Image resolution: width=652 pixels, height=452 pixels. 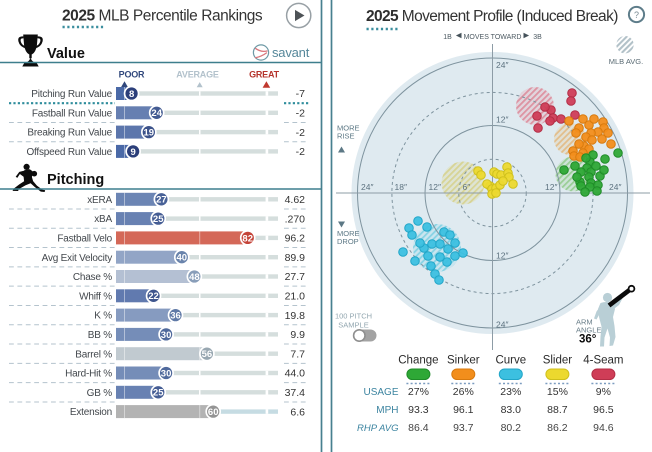 What do you see at coordinates (558, 361) in the screenshot?
I see `svg-text: Slider` at bounding box center [558, 361].